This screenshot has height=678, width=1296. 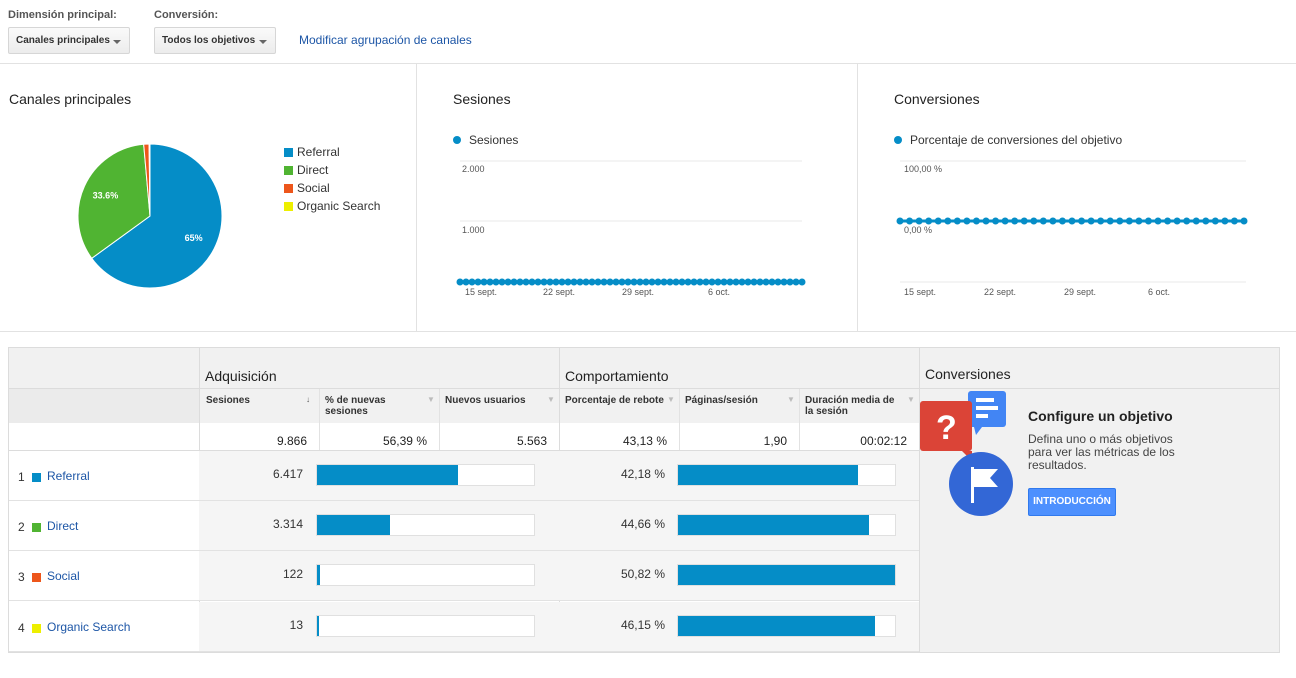 What do you see at coordinates (481, 292) in the screenshot?
I see `x-tick-label: 15 sept.` at bounding box center [481, 292].